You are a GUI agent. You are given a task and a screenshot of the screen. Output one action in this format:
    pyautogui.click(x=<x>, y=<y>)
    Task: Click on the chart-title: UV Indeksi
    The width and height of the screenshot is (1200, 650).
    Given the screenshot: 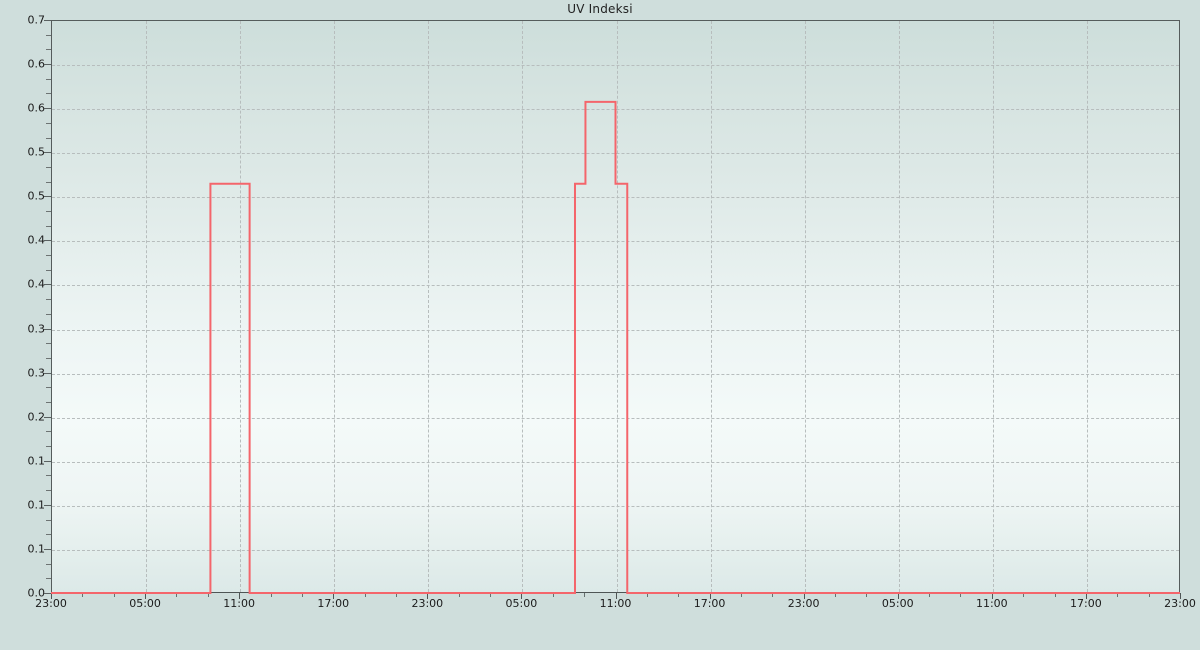 What is the action you would take?
    pyautogui.click(x=600, y=9)
    